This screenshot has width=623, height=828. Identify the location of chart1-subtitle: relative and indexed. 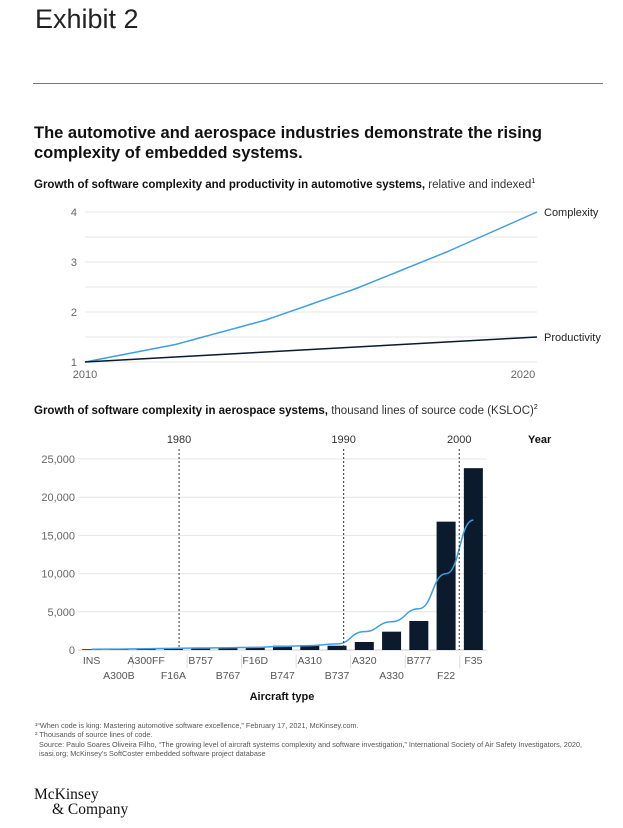
(480, 184).